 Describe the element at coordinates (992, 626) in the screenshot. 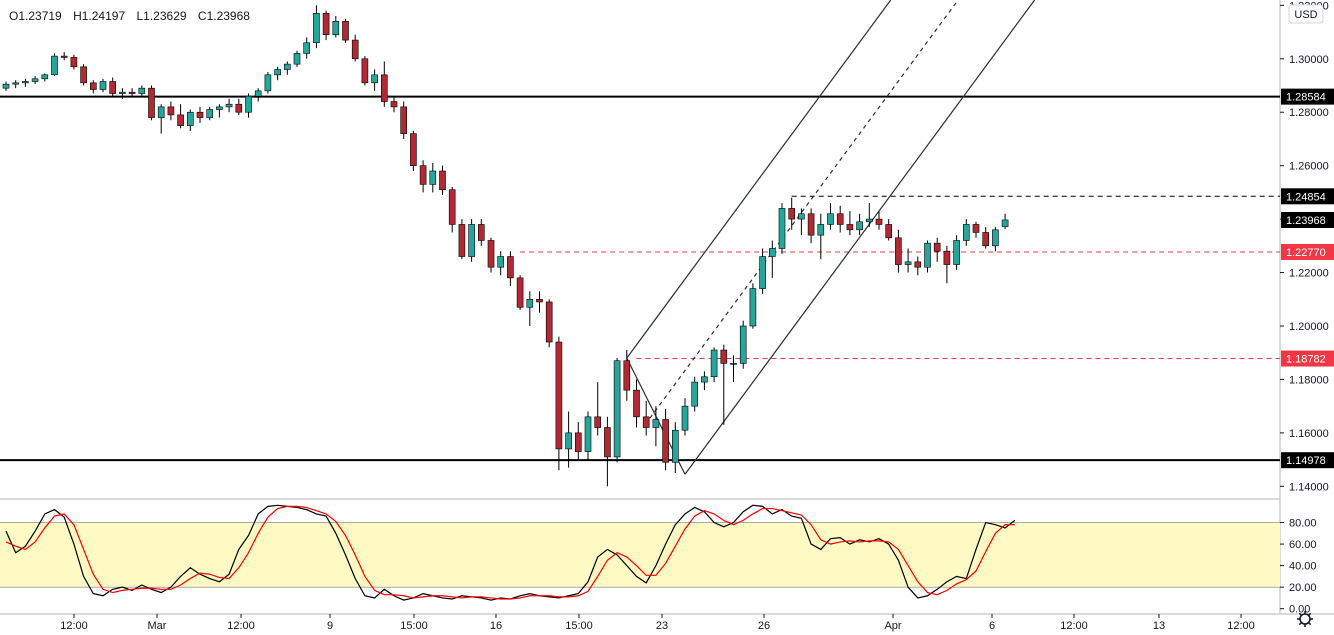

I see `time-tick-label: 6` at that location.